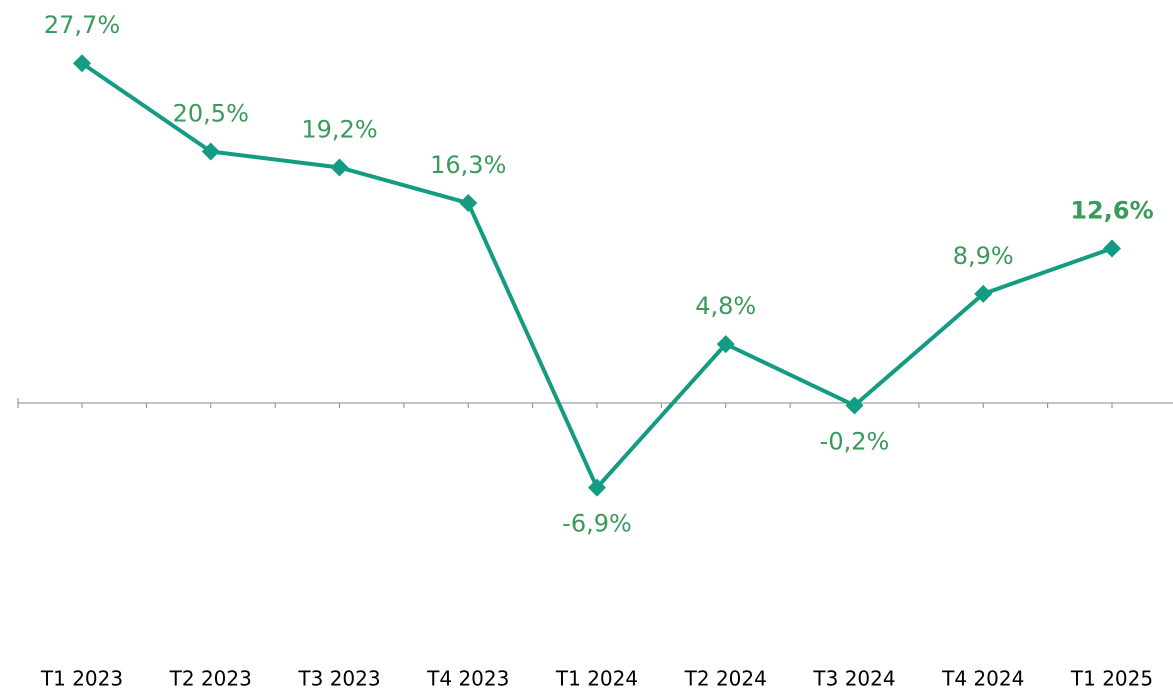 This screenshot has height=692, width=1173. I want to click on data-label: -6,9%, so click(597, 524).